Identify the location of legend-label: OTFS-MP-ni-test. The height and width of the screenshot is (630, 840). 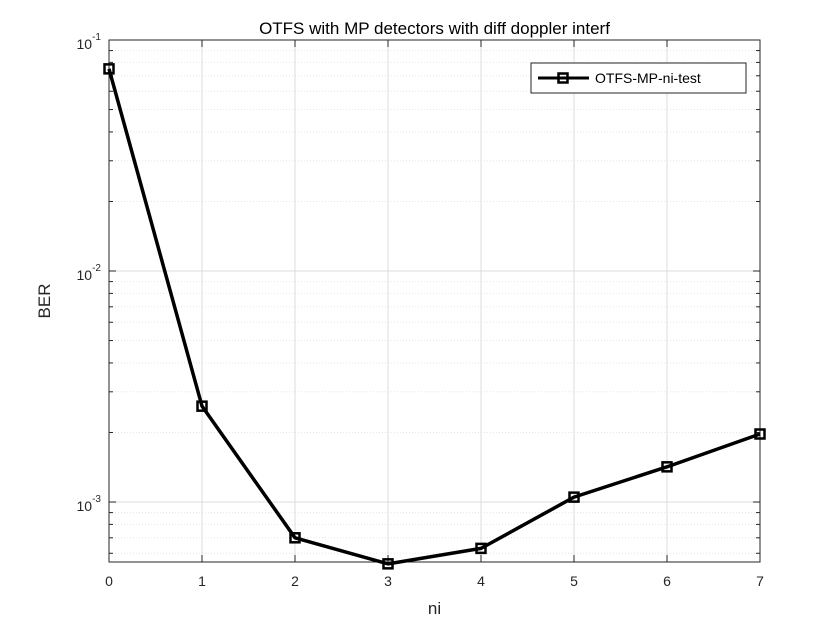
(648, 78).